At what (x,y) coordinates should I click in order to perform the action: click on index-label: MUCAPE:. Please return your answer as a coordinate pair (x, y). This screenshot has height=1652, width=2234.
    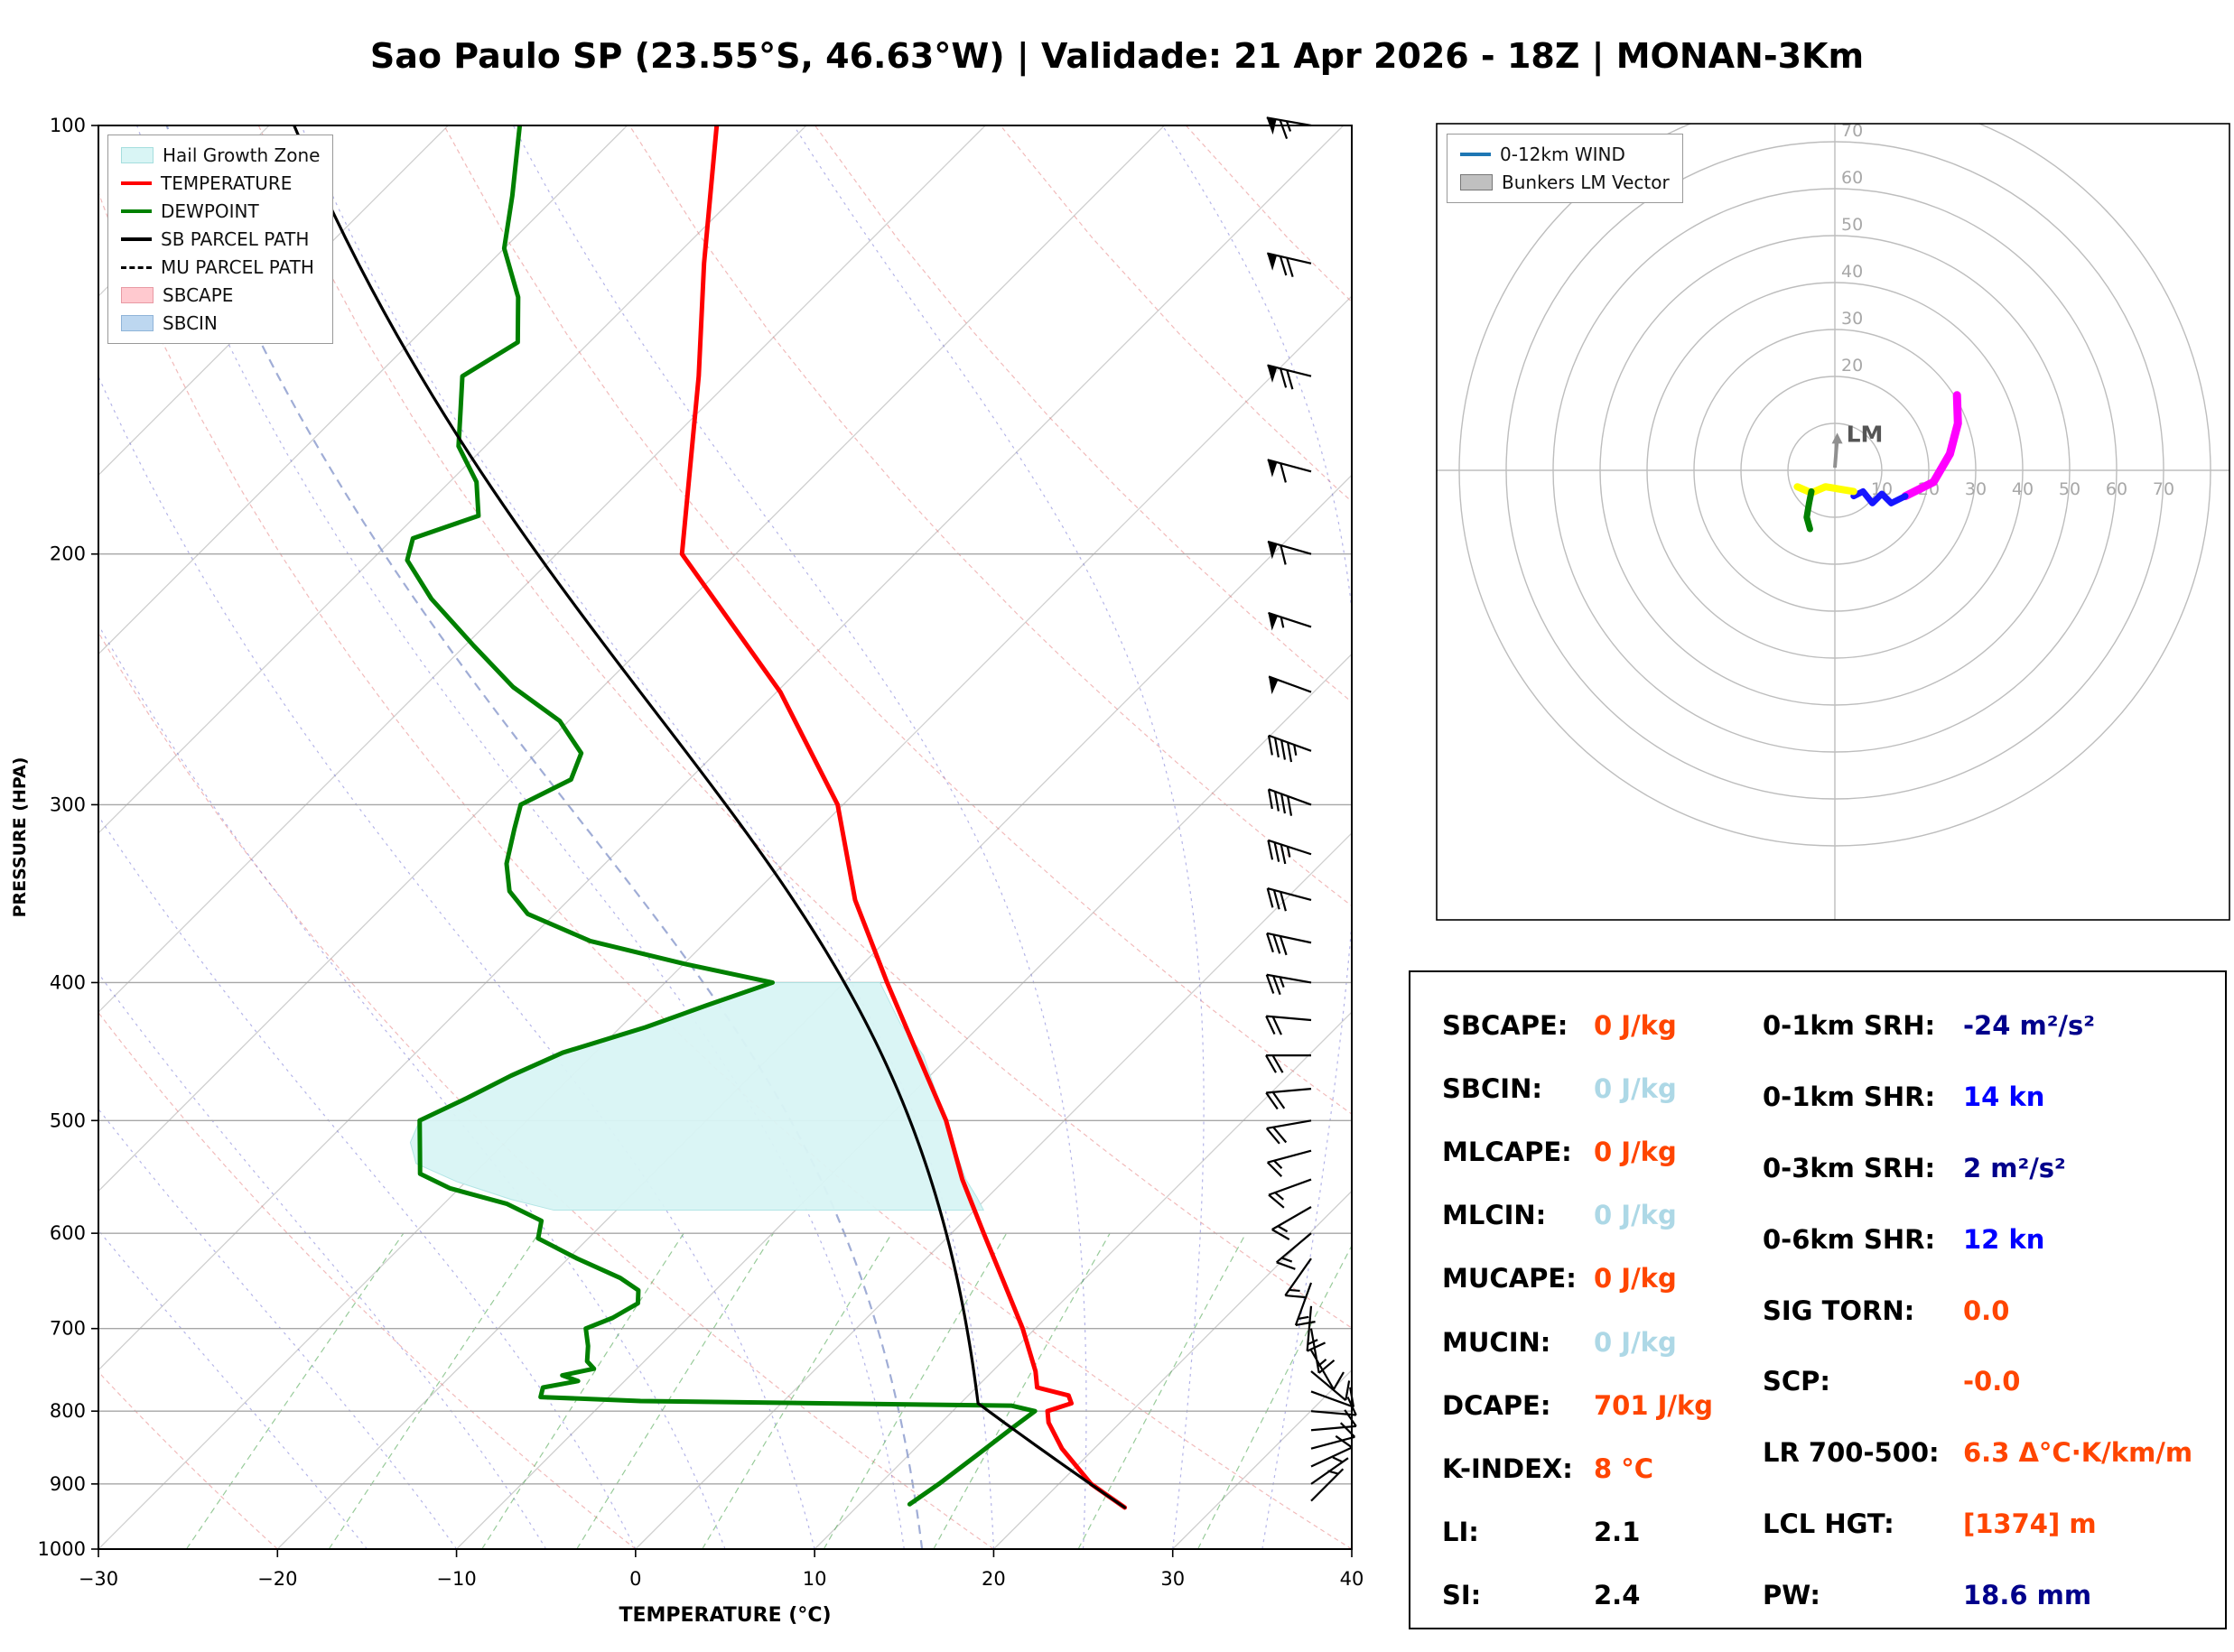
    Looking at the image, I should click on (1509, 1279).